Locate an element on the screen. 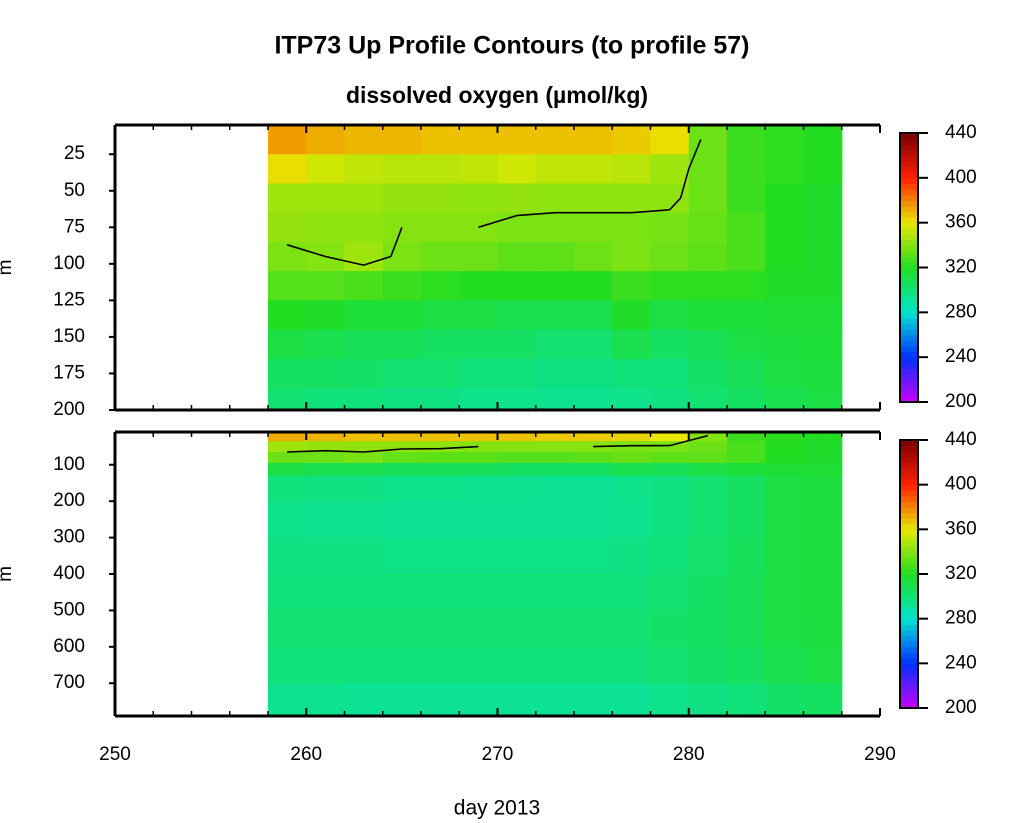 The image size is (1024, 823). colorbar-tick-label: 400 is located at coordinates (961, 177).